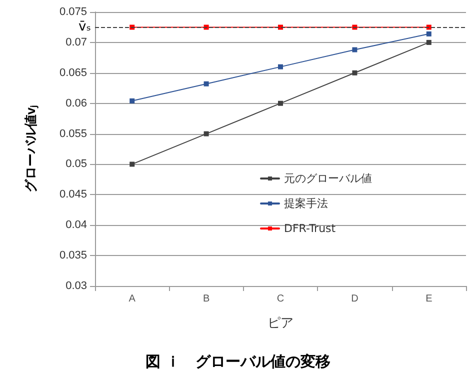 The width and height of the screenshot is (476, 376). I want to click on y-tick-label: 0.075, so click(73, 12).